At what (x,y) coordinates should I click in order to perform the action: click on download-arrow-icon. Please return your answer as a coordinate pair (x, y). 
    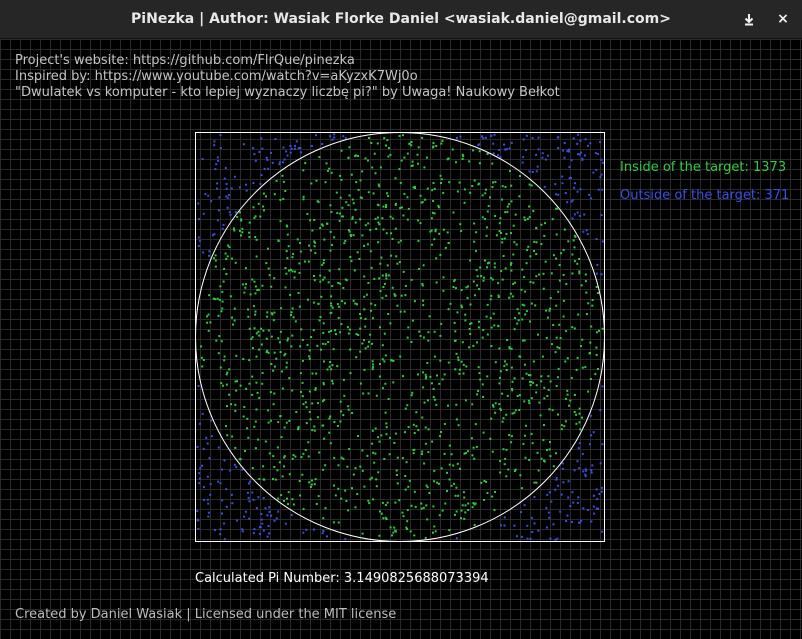
    Looking at the image, I should click on (749, 19).